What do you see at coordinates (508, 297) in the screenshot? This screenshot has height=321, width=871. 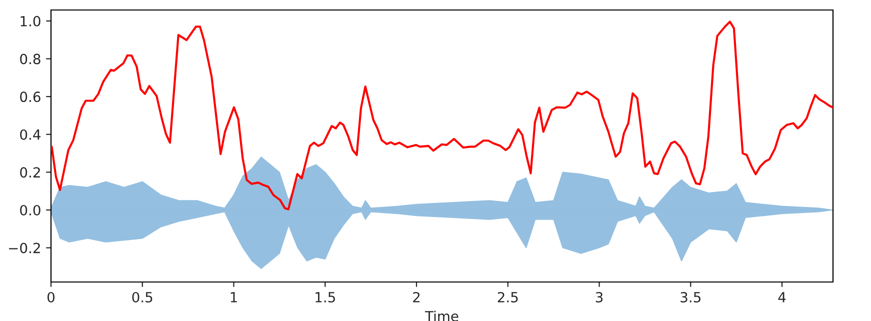 I see `x-tick-label: 2.5` at bounding box center [508, 297].